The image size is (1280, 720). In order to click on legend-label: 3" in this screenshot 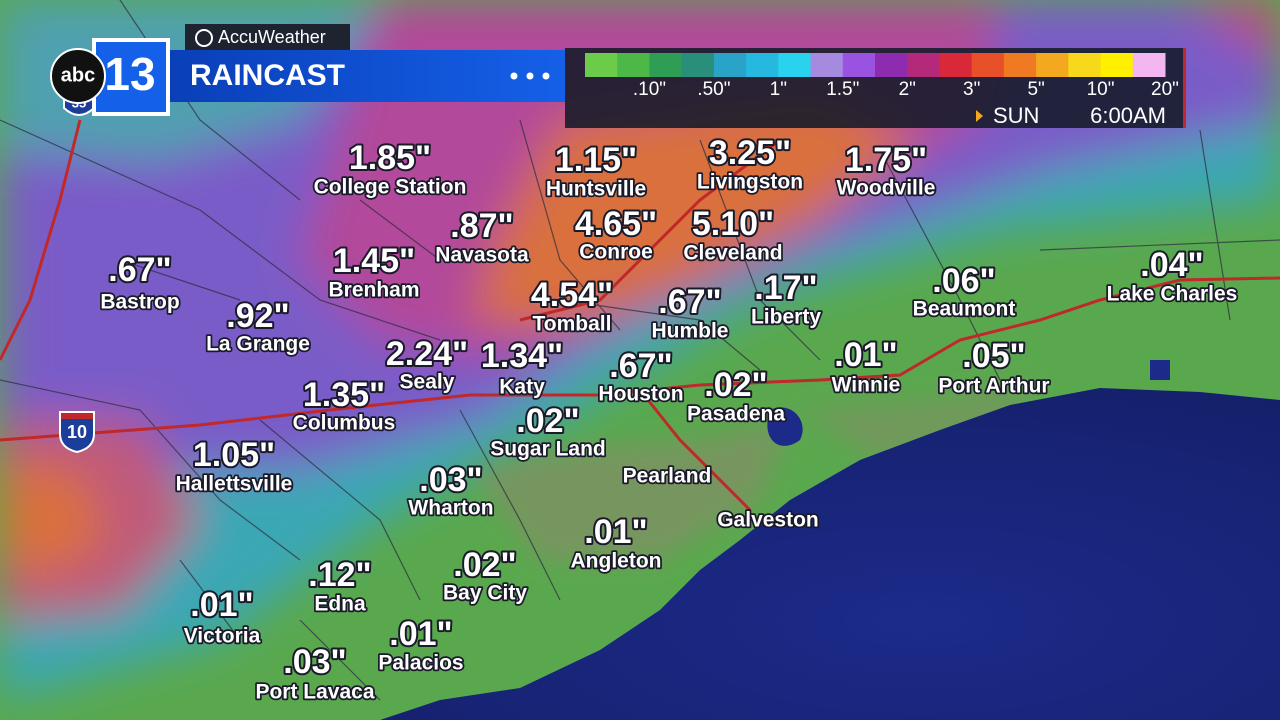, I will do `click(971, 89)`.